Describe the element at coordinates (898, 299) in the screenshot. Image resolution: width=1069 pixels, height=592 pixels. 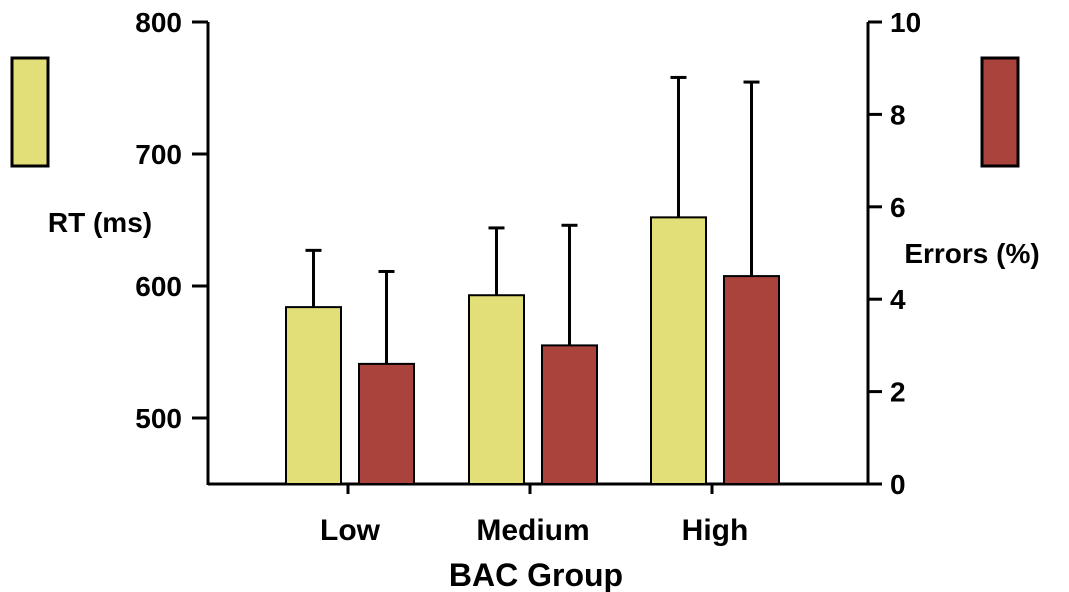
I see `y-right-tick-label: 4` at that location.